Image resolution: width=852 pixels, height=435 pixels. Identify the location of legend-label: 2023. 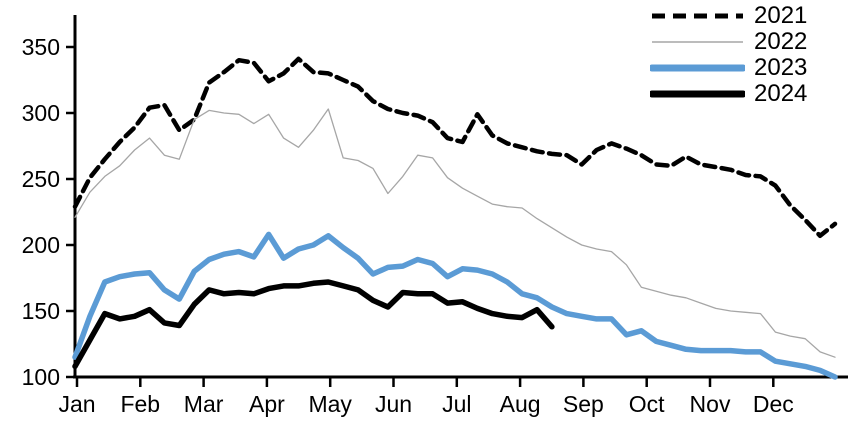
(781, 67).